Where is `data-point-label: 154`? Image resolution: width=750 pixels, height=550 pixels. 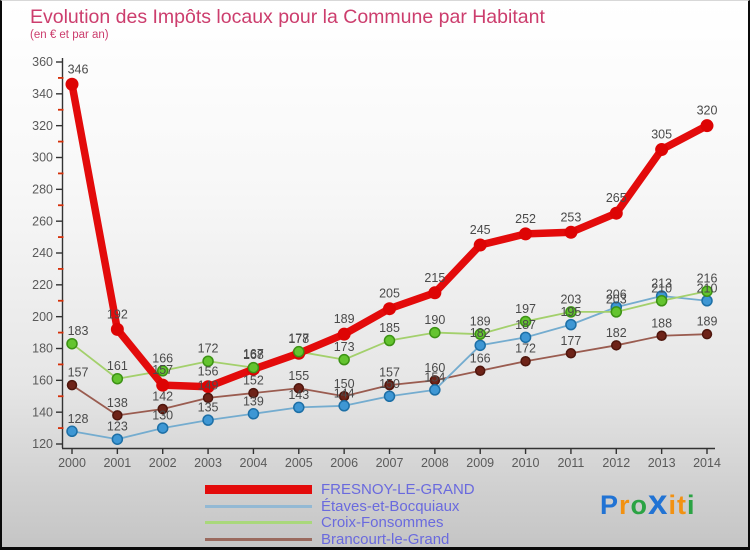
data-point-label: 154 is located at coordinates (434, 377).